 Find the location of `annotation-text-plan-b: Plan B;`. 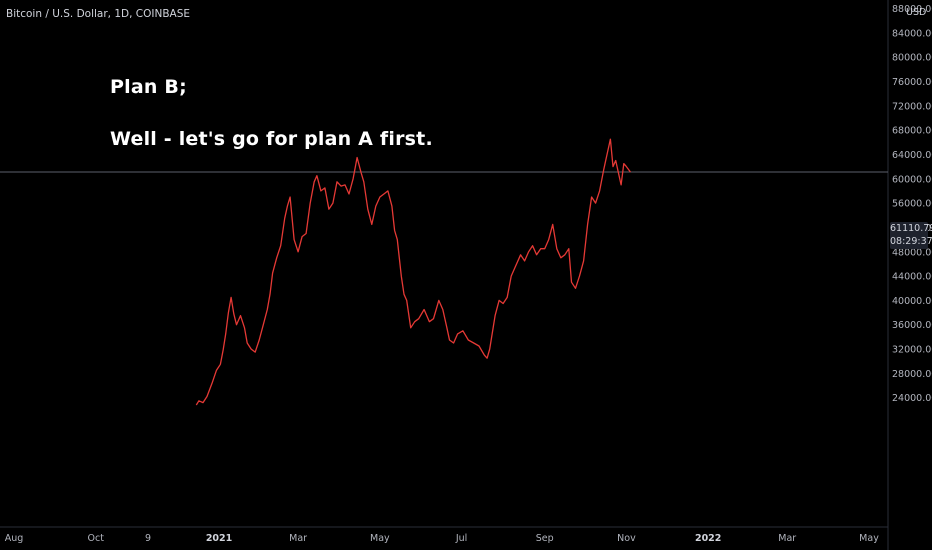

annotation-text-plan-b: Plan B; is located at coordinates (148, 87).